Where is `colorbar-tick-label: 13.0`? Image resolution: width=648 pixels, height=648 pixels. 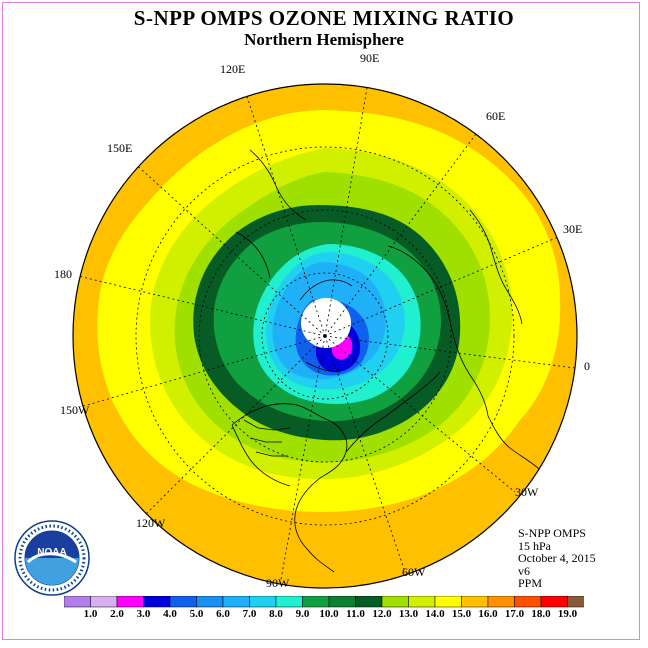
colorbar-tick-label: 13.0 is located at coordinates (408, 614).